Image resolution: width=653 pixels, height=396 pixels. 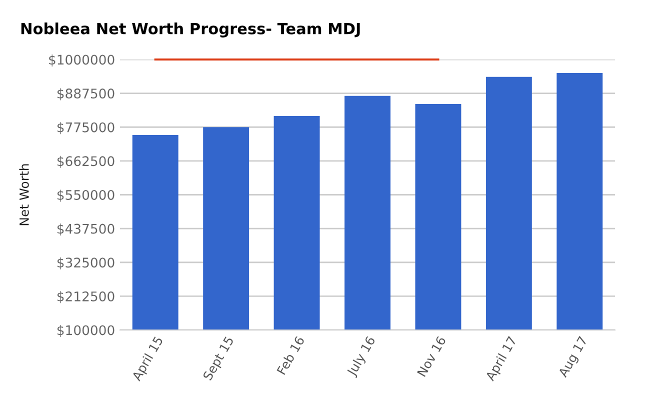 What do you see at coordinates (85, 263) in the screenshot?
I see `y-tick-label: $325000` at bounding box center [85, 263].